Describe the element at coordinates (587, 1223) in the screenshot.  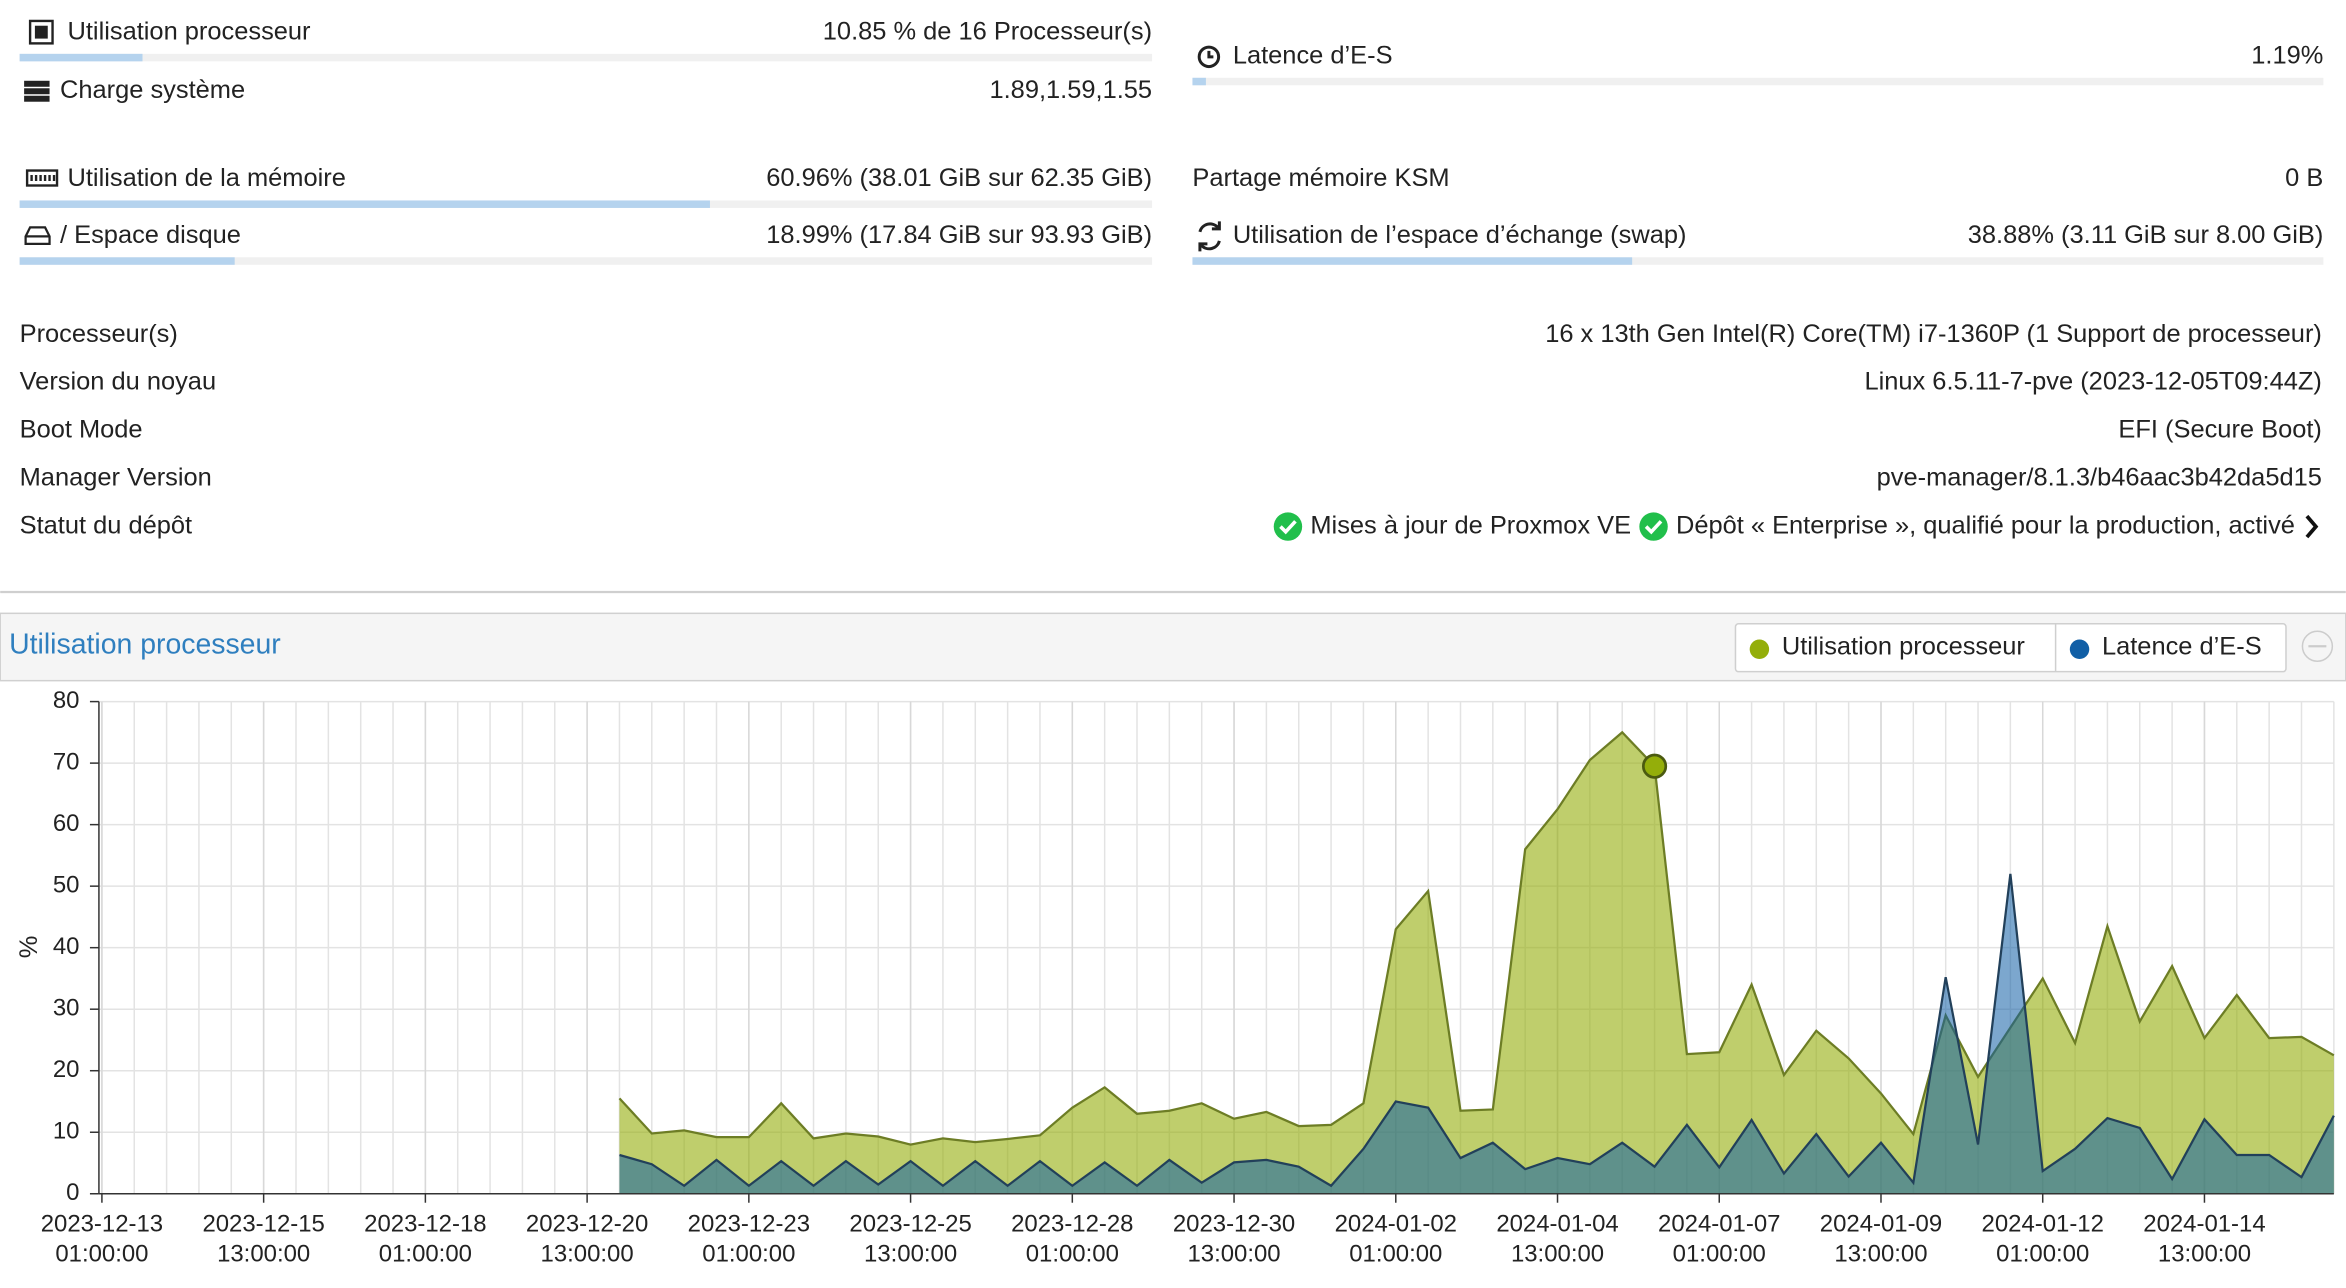
I see `x-tick-label: 2023-12-20` at that location.